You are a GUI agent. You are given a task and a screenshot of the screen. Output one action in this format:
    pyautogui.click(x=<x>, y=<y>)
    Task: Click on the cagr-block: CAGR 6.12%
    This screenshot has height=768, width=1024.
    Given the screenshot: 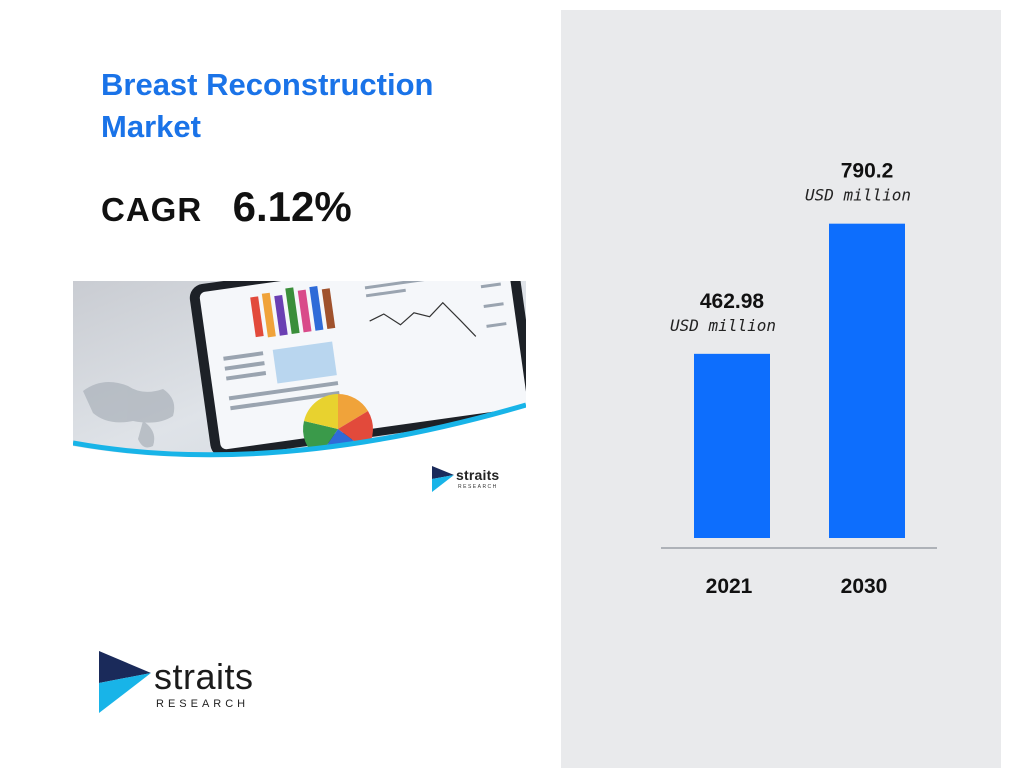 What is the action you would take?
    pyautogui.click(x=226, y=207)
    